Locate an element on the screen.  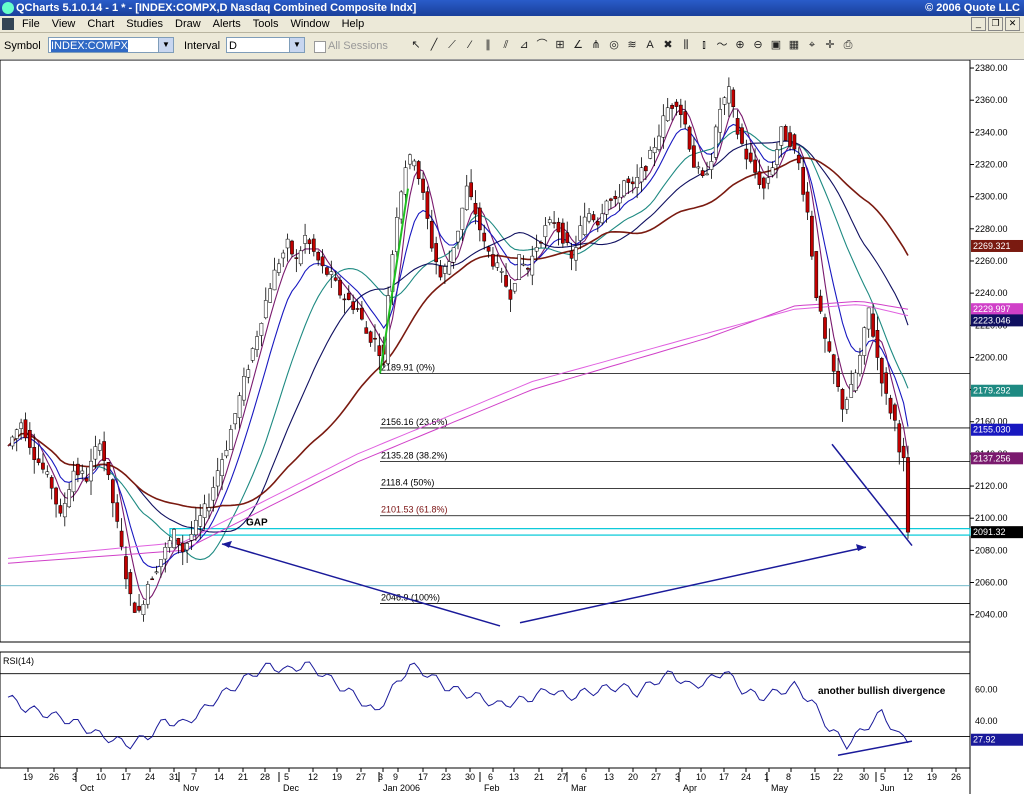
extended-line-icon: ⁄ is located at coordinates (470, 45).